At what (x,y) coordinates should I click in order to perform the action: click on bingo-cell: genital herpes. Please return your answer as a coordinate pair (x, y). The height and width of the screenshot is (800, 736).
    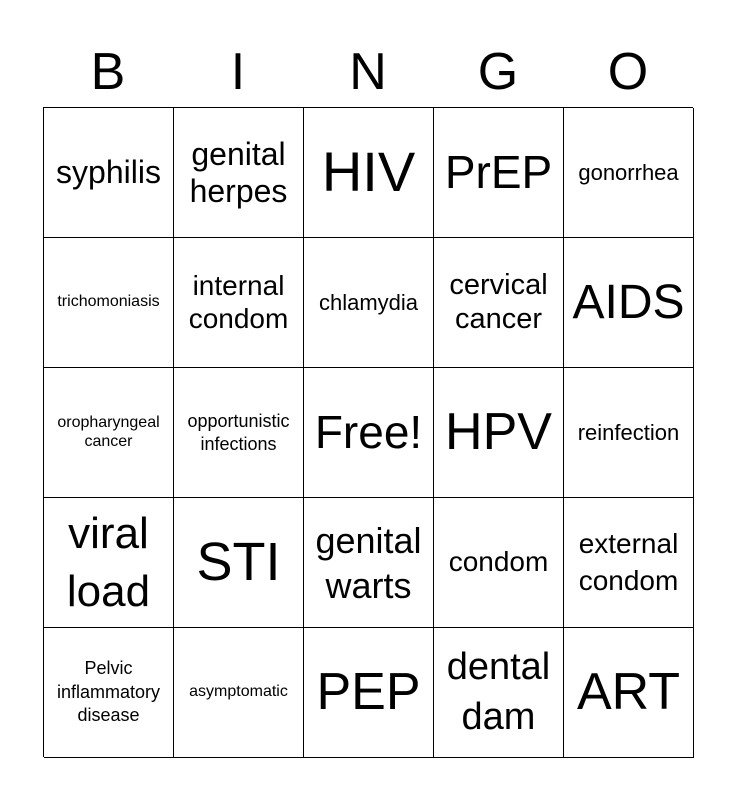
    Looking at the image, I should click on (239, 173).